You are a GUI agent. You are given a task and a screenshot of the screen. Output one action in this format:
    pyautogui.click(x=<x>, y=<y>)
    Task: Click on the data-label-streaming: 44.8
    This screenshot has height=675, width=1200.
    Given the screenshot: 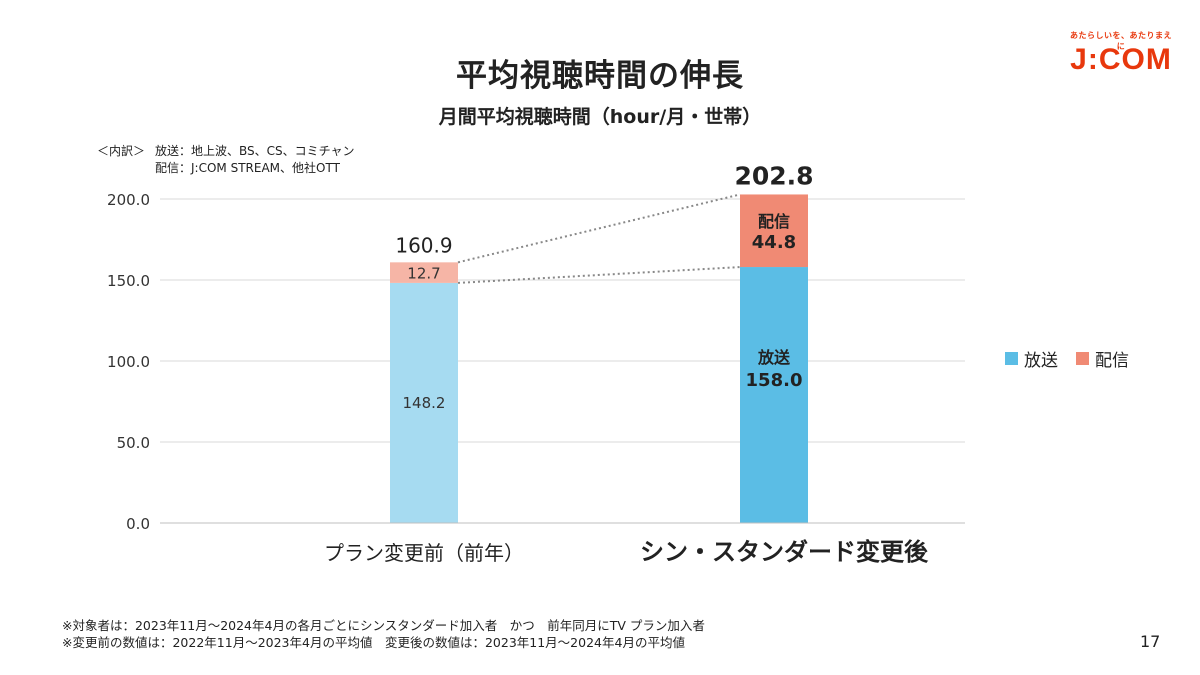 What is the action you would take?
    pyautogui.click(x=774, y=242)
    